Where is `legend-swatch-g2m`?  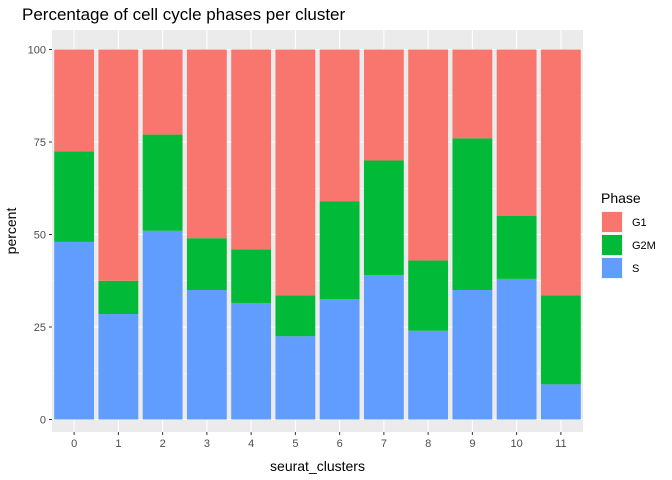
legend-swatch-g2m is located at coordinates (612, 245).